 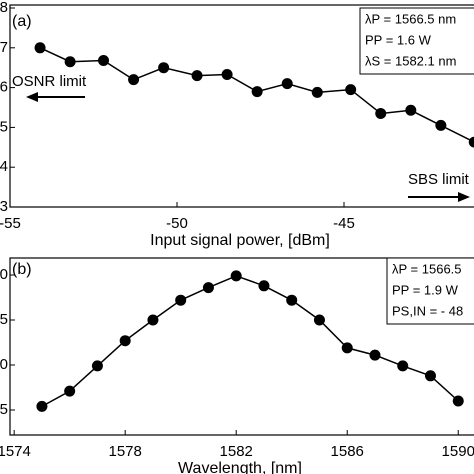 I want to click on y-tick-label: 4, so click(x=4, y=166).